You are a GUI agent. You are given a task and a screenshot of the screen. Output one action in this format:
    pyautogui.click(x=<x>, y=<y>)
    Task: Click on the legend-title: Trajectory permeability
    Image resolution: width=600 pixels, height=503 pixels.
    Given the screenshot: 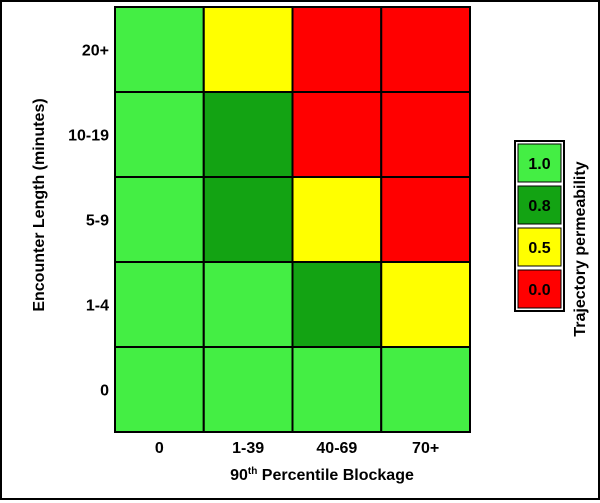 What is the action you would take?
    pyautogui.click(x=580, y=248)
    